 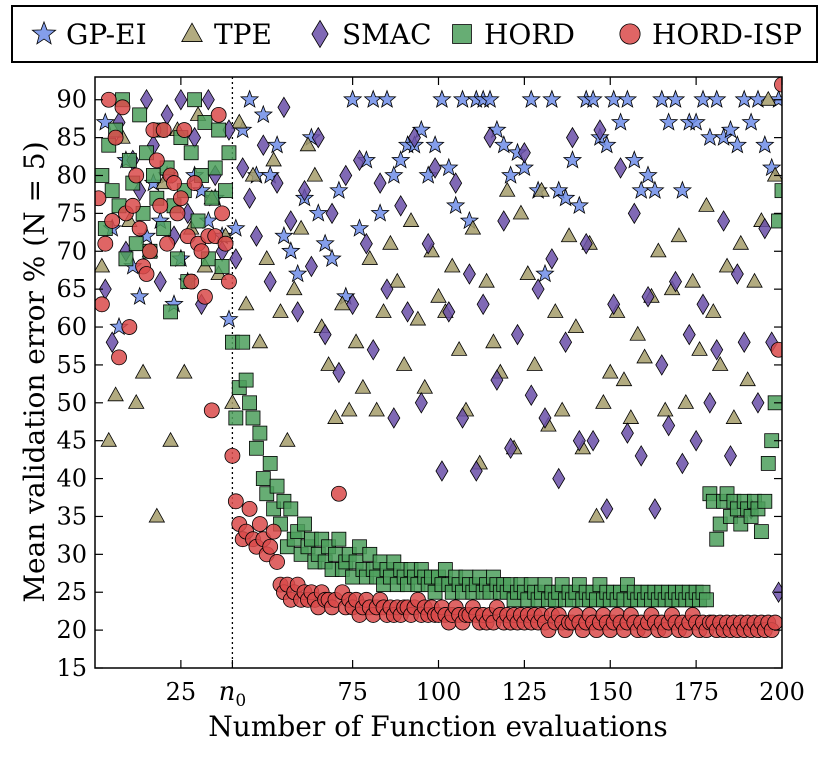 What do you see at coordinates (727, 34) in the screenshot?
I see `legend-label: HORD-ISP` at bounding box center [727, 34].